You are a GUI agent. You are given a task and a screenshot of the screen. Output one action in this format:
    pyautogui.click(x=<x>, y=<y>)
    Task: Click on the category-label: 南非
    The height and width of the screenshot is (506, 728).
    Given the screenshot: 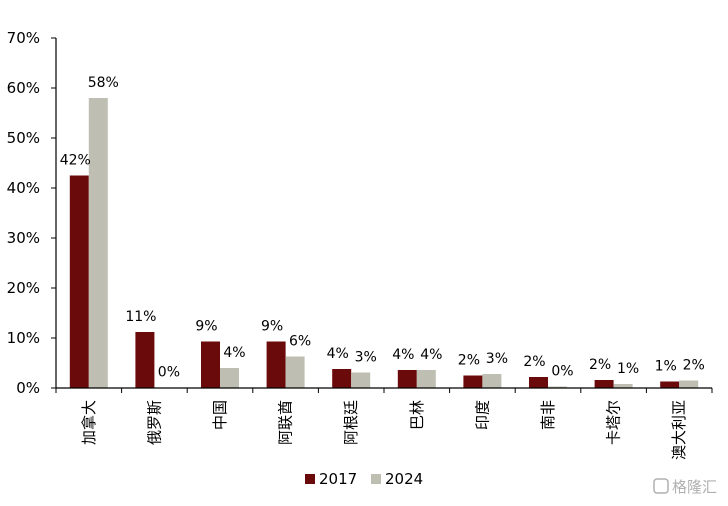 What is the action you would take?
    pyautogui.click(x=548, y=415)
    